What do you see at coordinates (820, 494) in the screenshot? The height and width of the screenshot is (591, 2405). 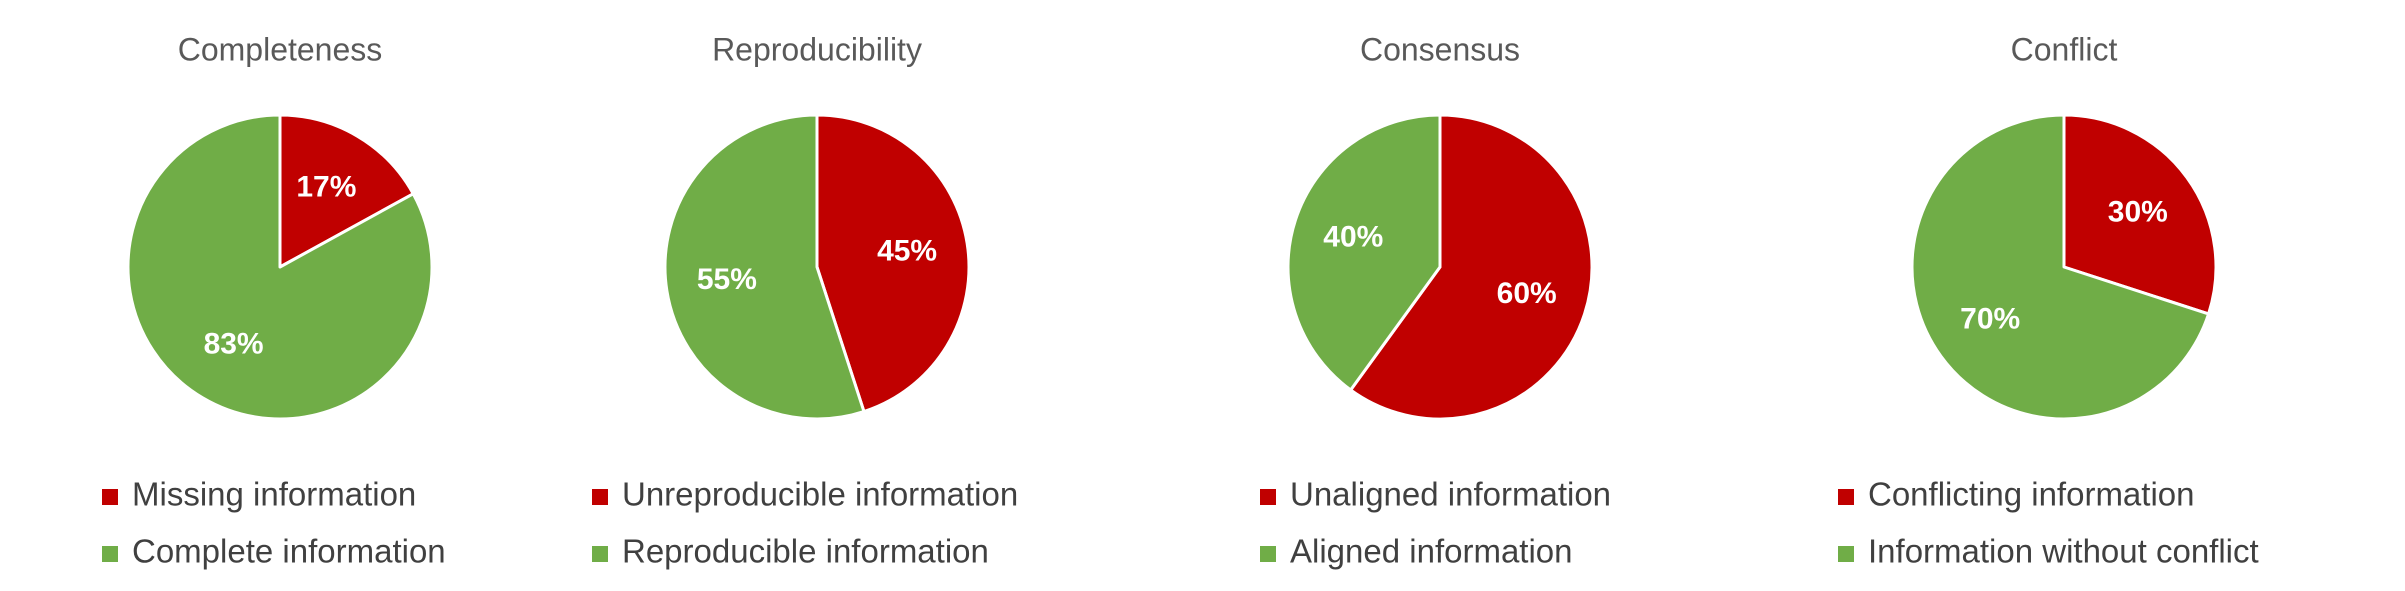 I see `legend-label: Unreproducible information` at bounding box center [820, 494].